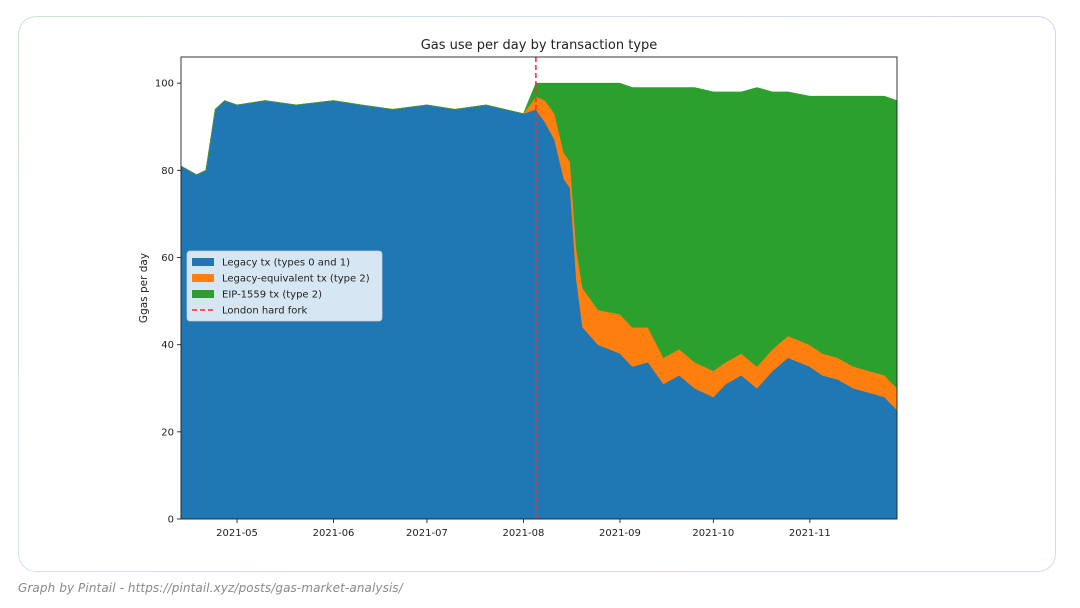 The width and height of the screenshot is (1080, 608). I want to click on x-tick-label-2: 2021-06, so click(334, 533).